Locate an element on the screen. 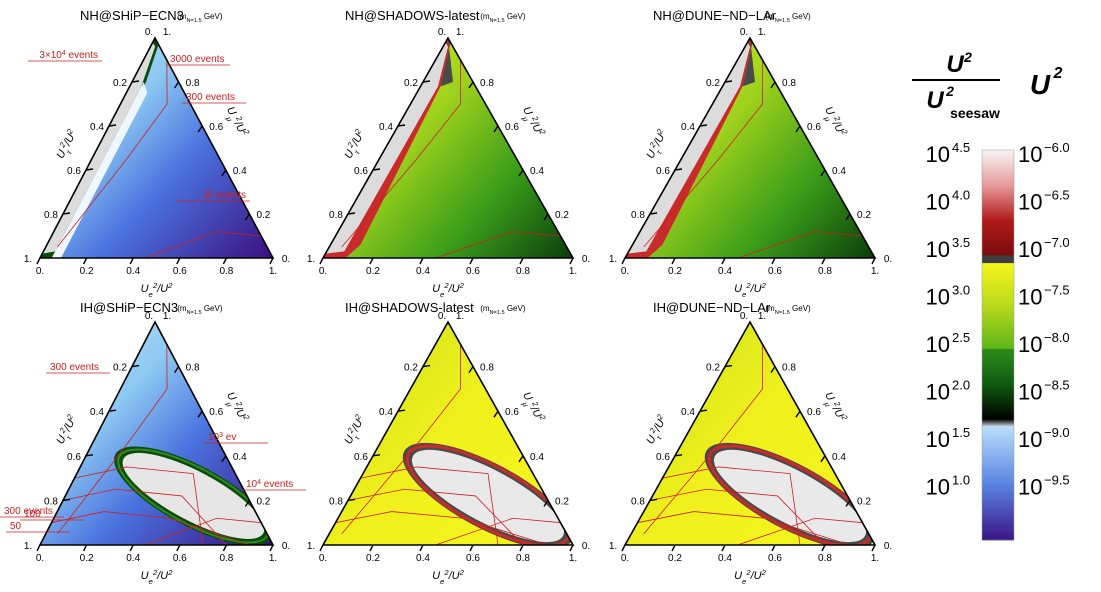  tick-label-left: 0.2 is located at coordinates (411, 83).